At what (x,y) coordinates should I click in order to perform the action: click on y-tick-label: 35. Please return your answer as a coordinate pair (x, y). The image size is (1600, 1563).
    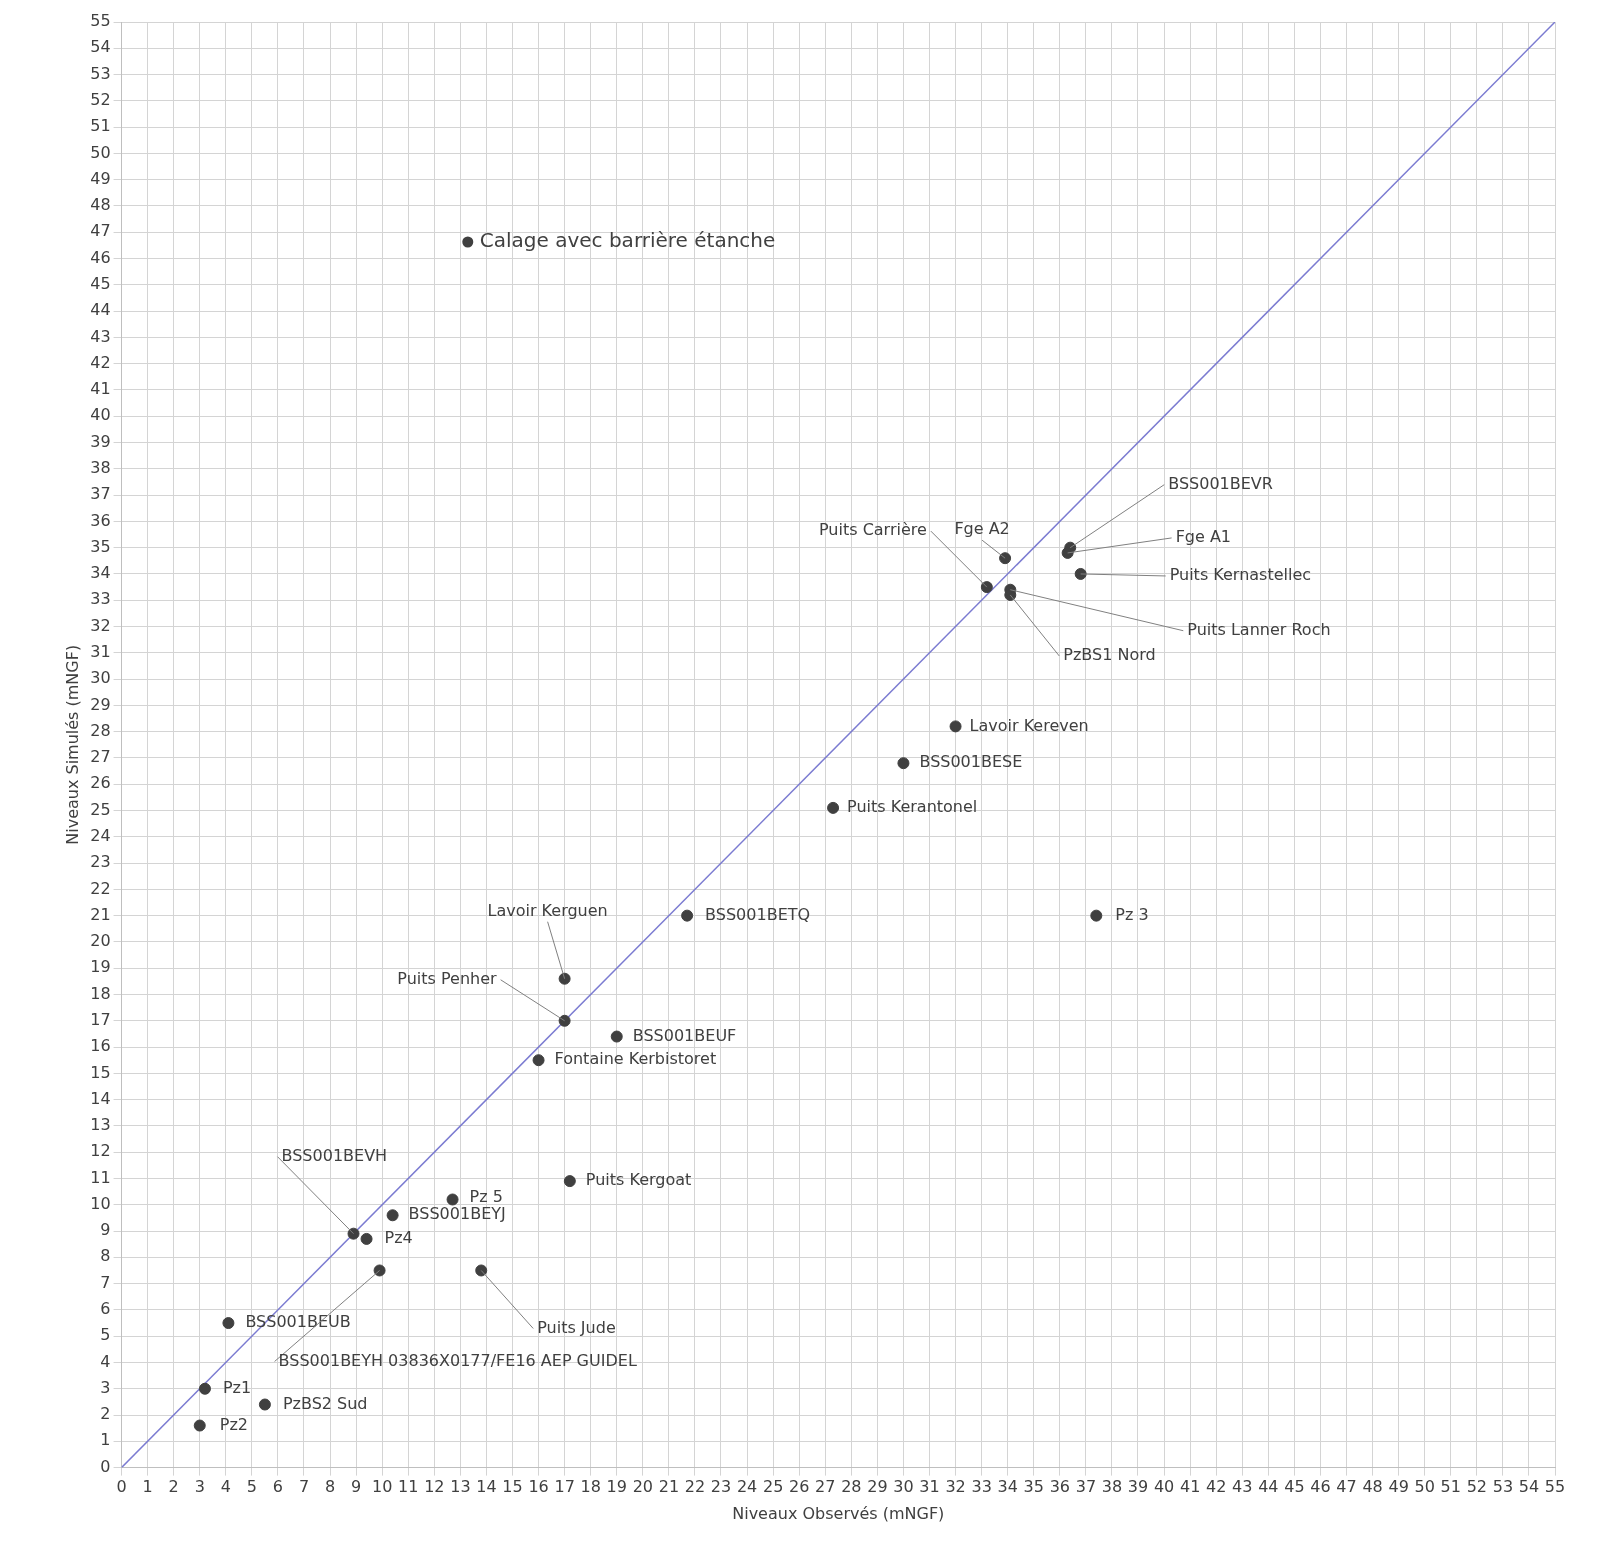
    Looking at the image, I should click on (100, 546).